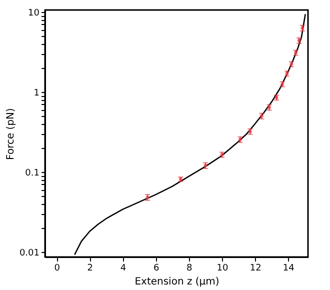  Describe the element at coordinates (123, 269) in the screenshot. I see `x-tick-label: 4` at that location.